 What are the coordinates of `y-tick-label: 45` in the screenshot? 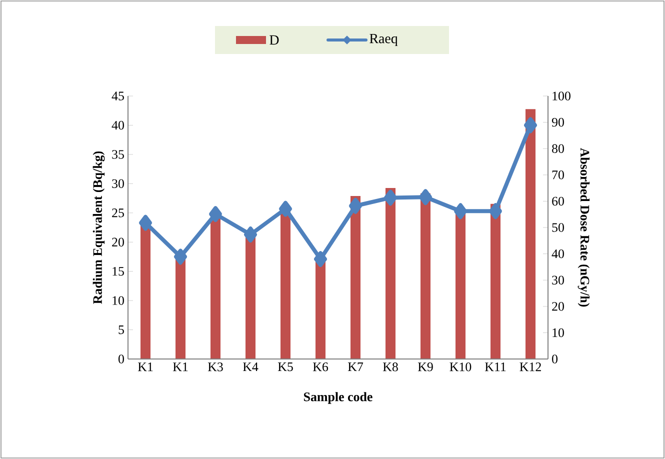 It's located at (118, 96).